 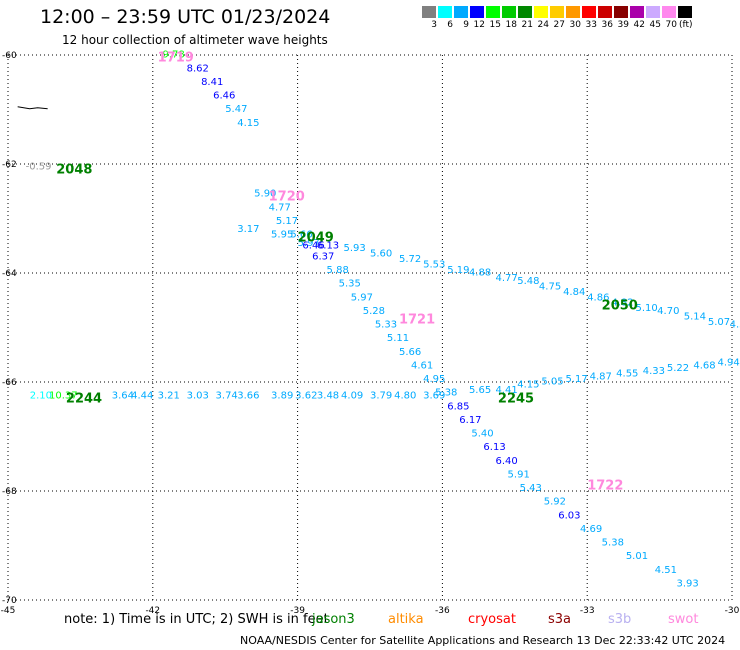 What do you see at coordinates (458, 270) in the screenshot?
I see `wave-height-label: 5.19` at bounding box center [458, 270].